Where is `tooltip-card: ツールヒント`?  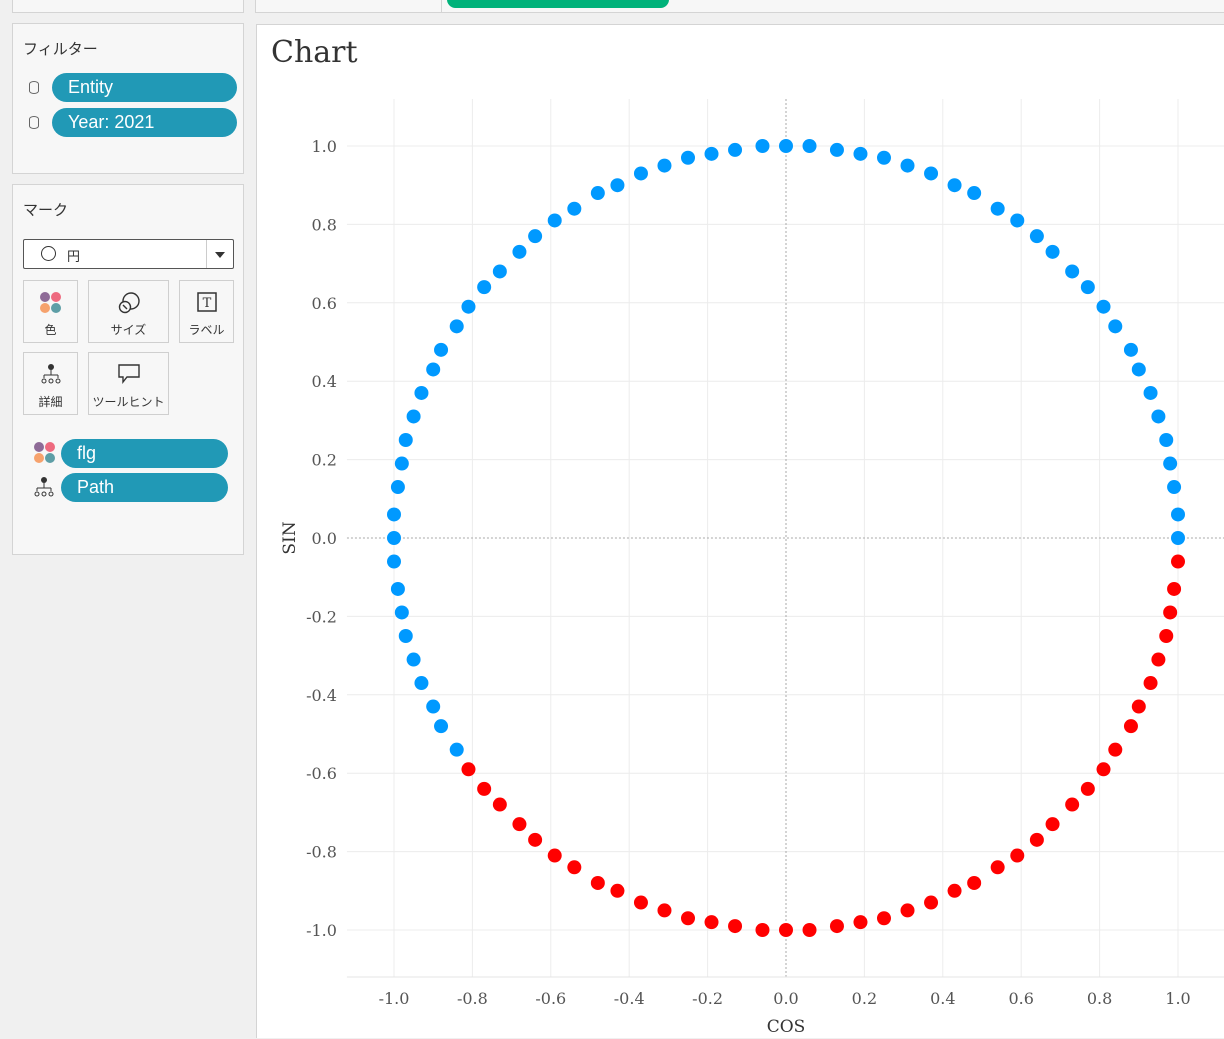
tooltip-card: ツールヒント is located at coordinates (128, 383).